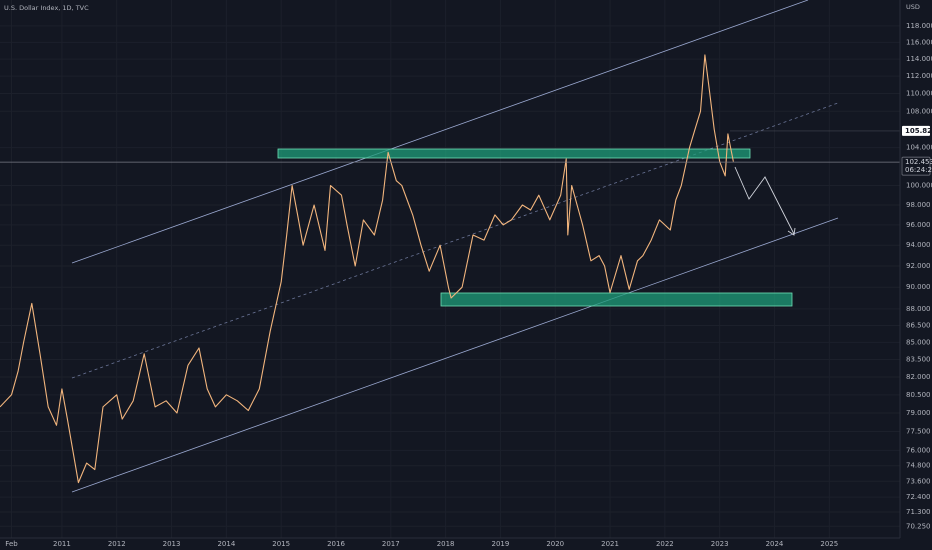  What do you see at coordinates (919, 186) in the screenshot?
I see `y-tick-label: 100.000` at bounding box center [919, 186].